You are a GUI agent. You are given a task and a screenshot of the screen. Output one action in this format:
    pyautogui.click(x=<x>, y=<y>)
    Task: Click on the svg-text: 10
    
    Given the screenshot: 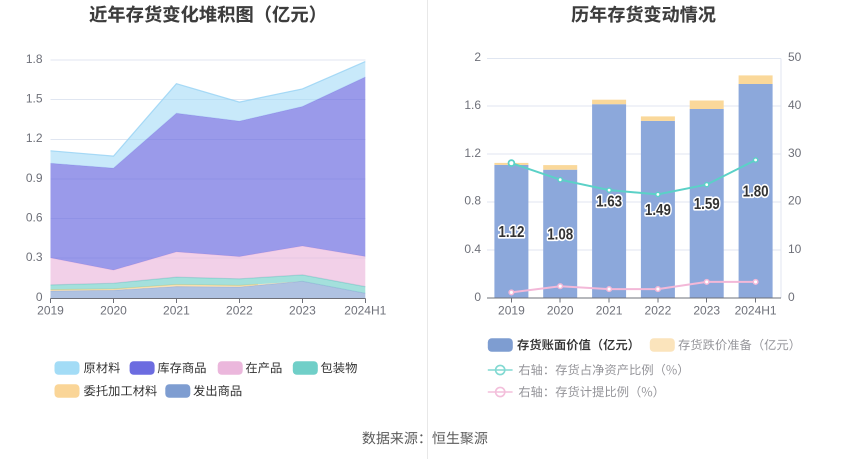 What is the action you would take?
    pyautogui.click(x=795, y=249)
    